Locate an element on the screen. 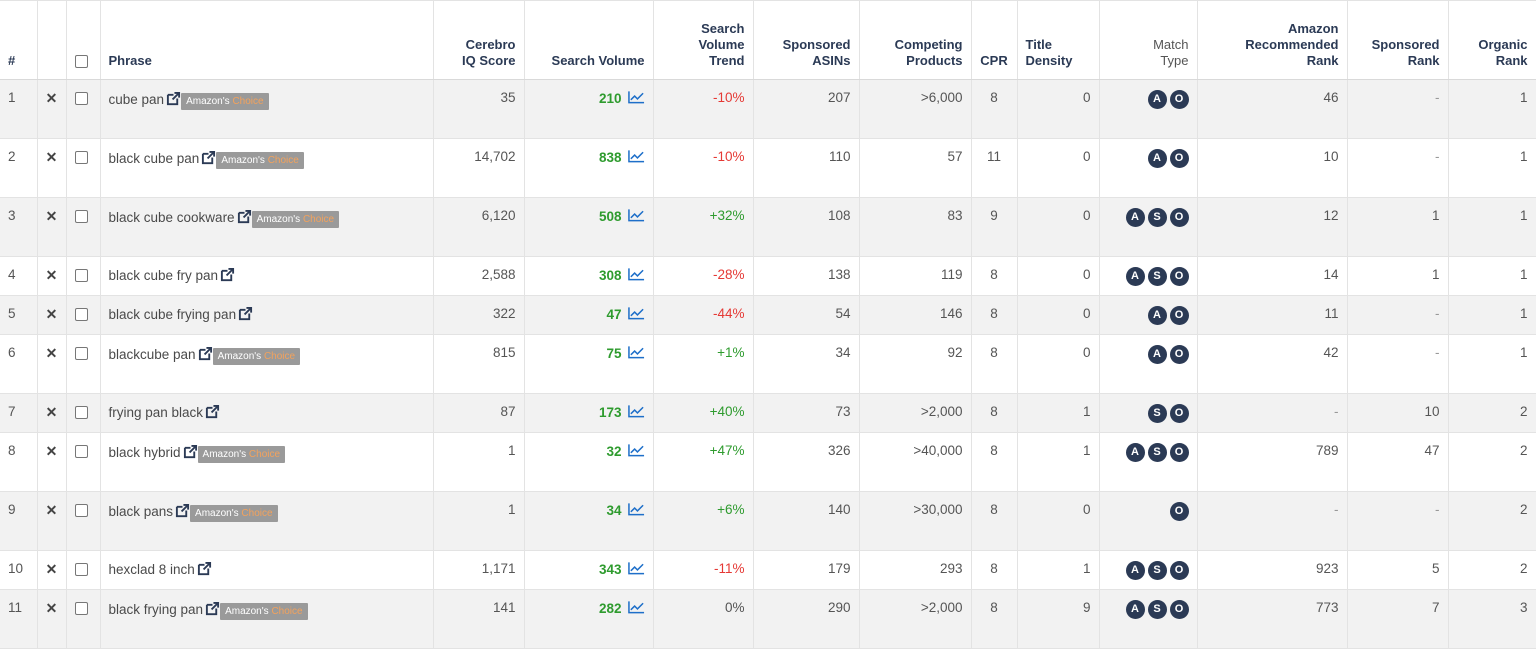 The height and width of the screenshot is (658, 1536). col-header-num: # is located at coordinates (19, 40).